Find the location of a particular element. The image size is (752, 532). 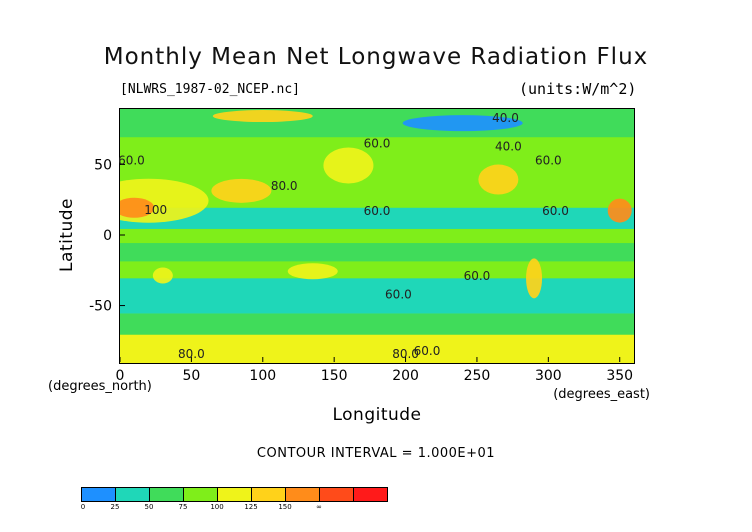

contour-interval-note: CONTOUR INTERVAL = 1.000E+01 is located at coordinates (376, 453).